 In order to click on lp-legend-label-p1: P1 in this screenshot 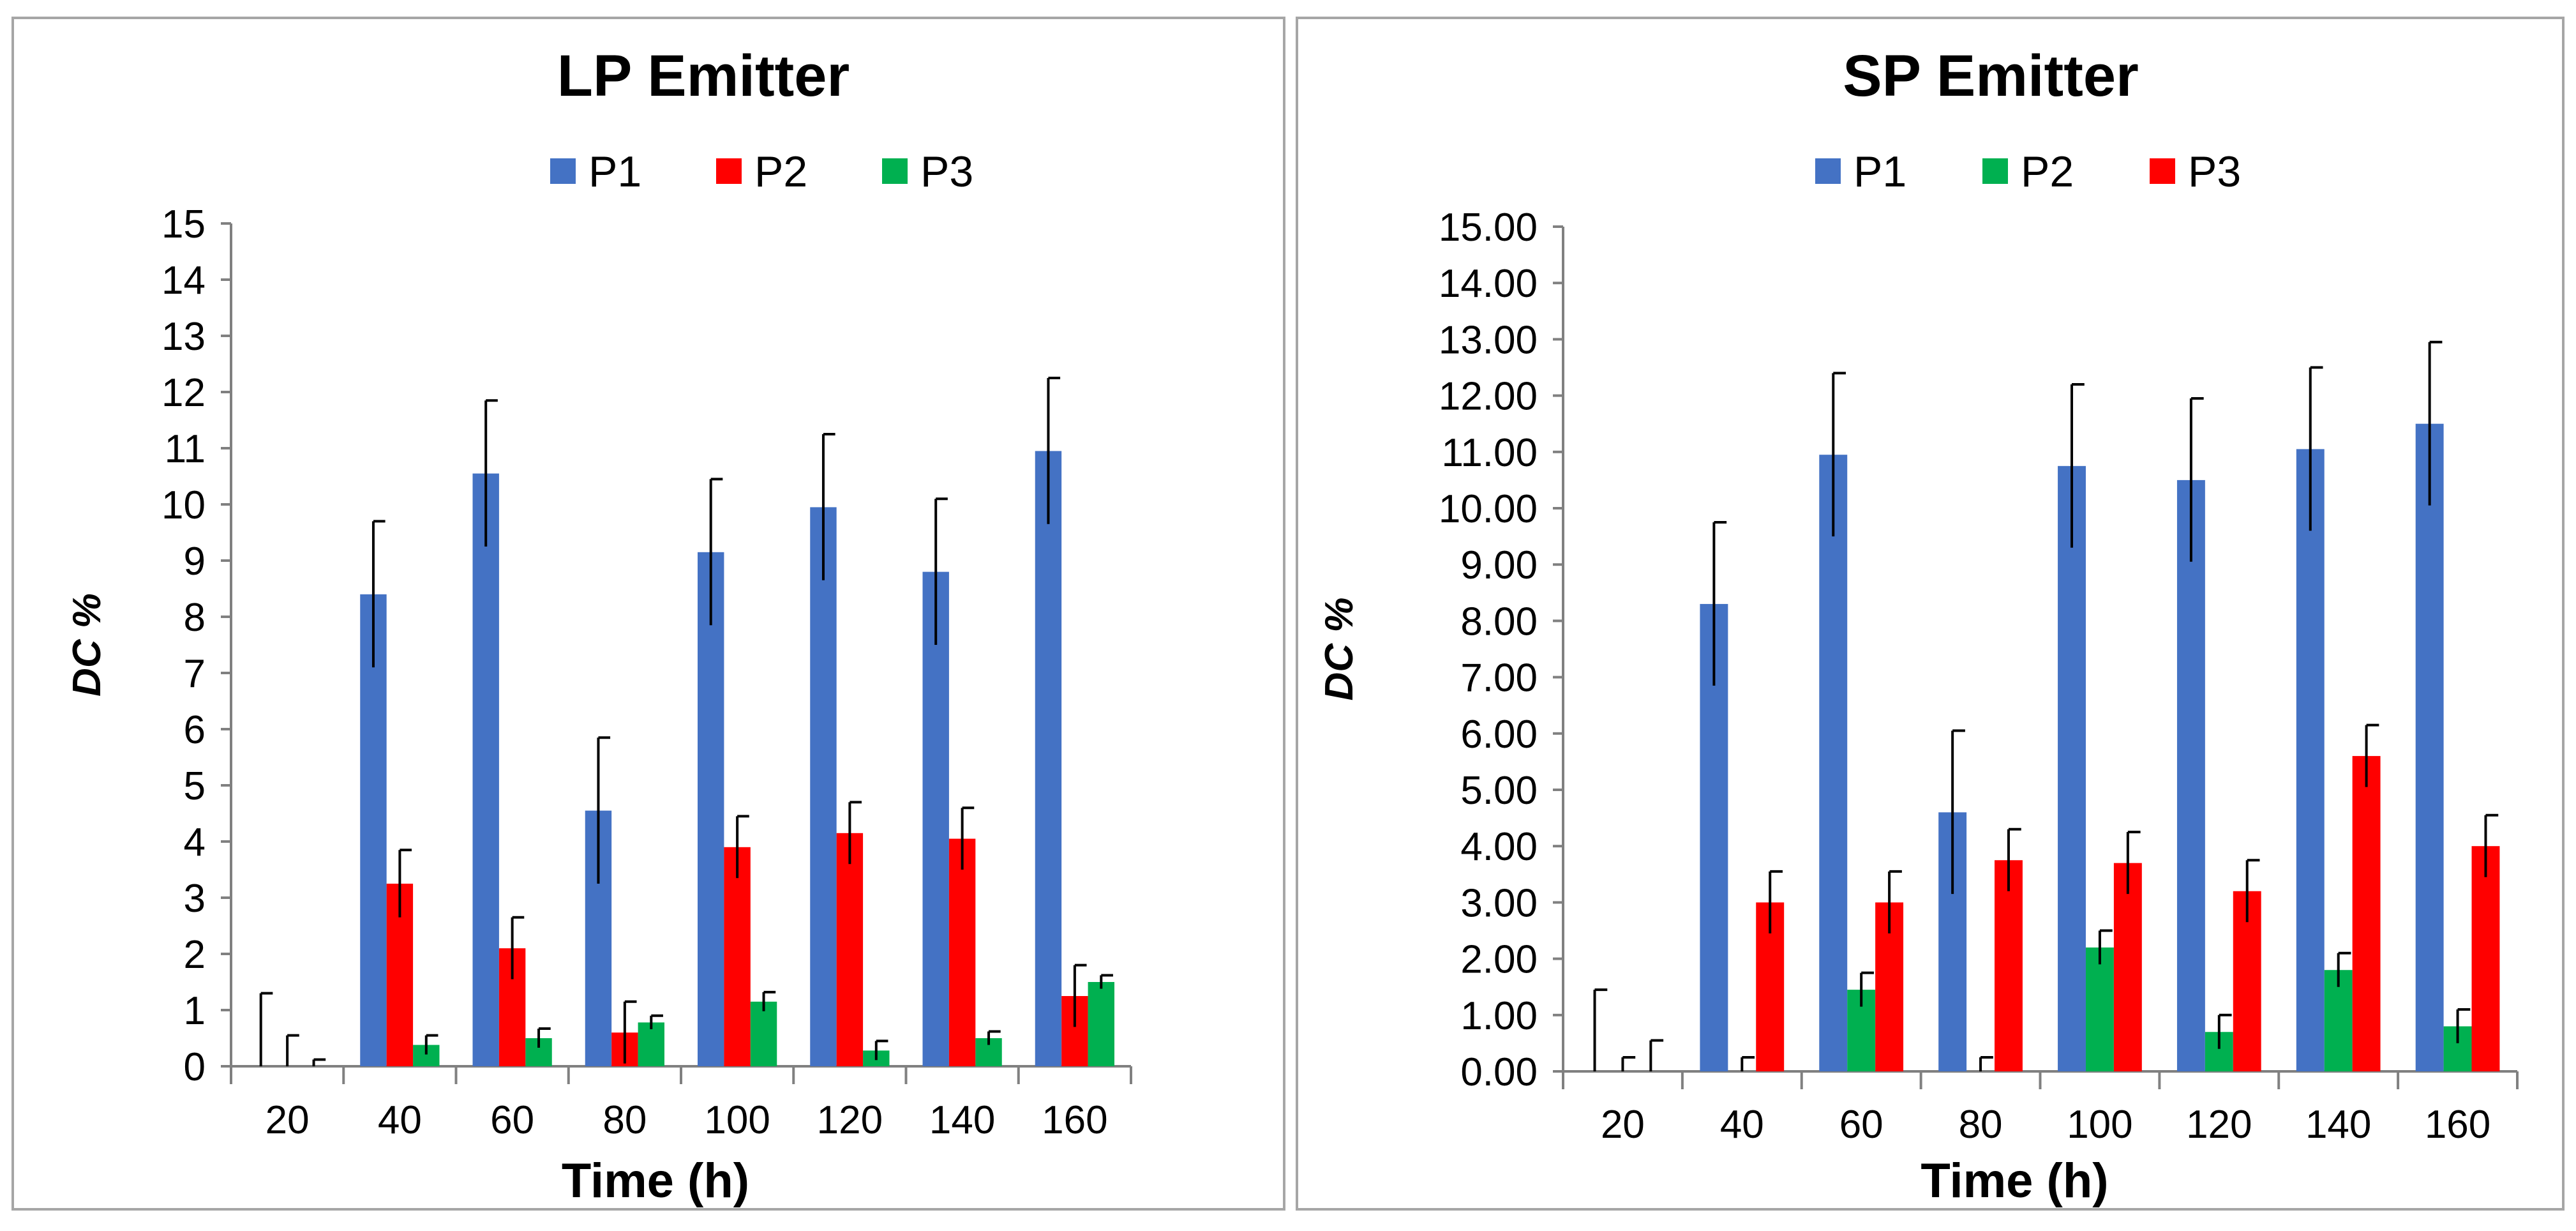, I will do `click(614, 171)`.